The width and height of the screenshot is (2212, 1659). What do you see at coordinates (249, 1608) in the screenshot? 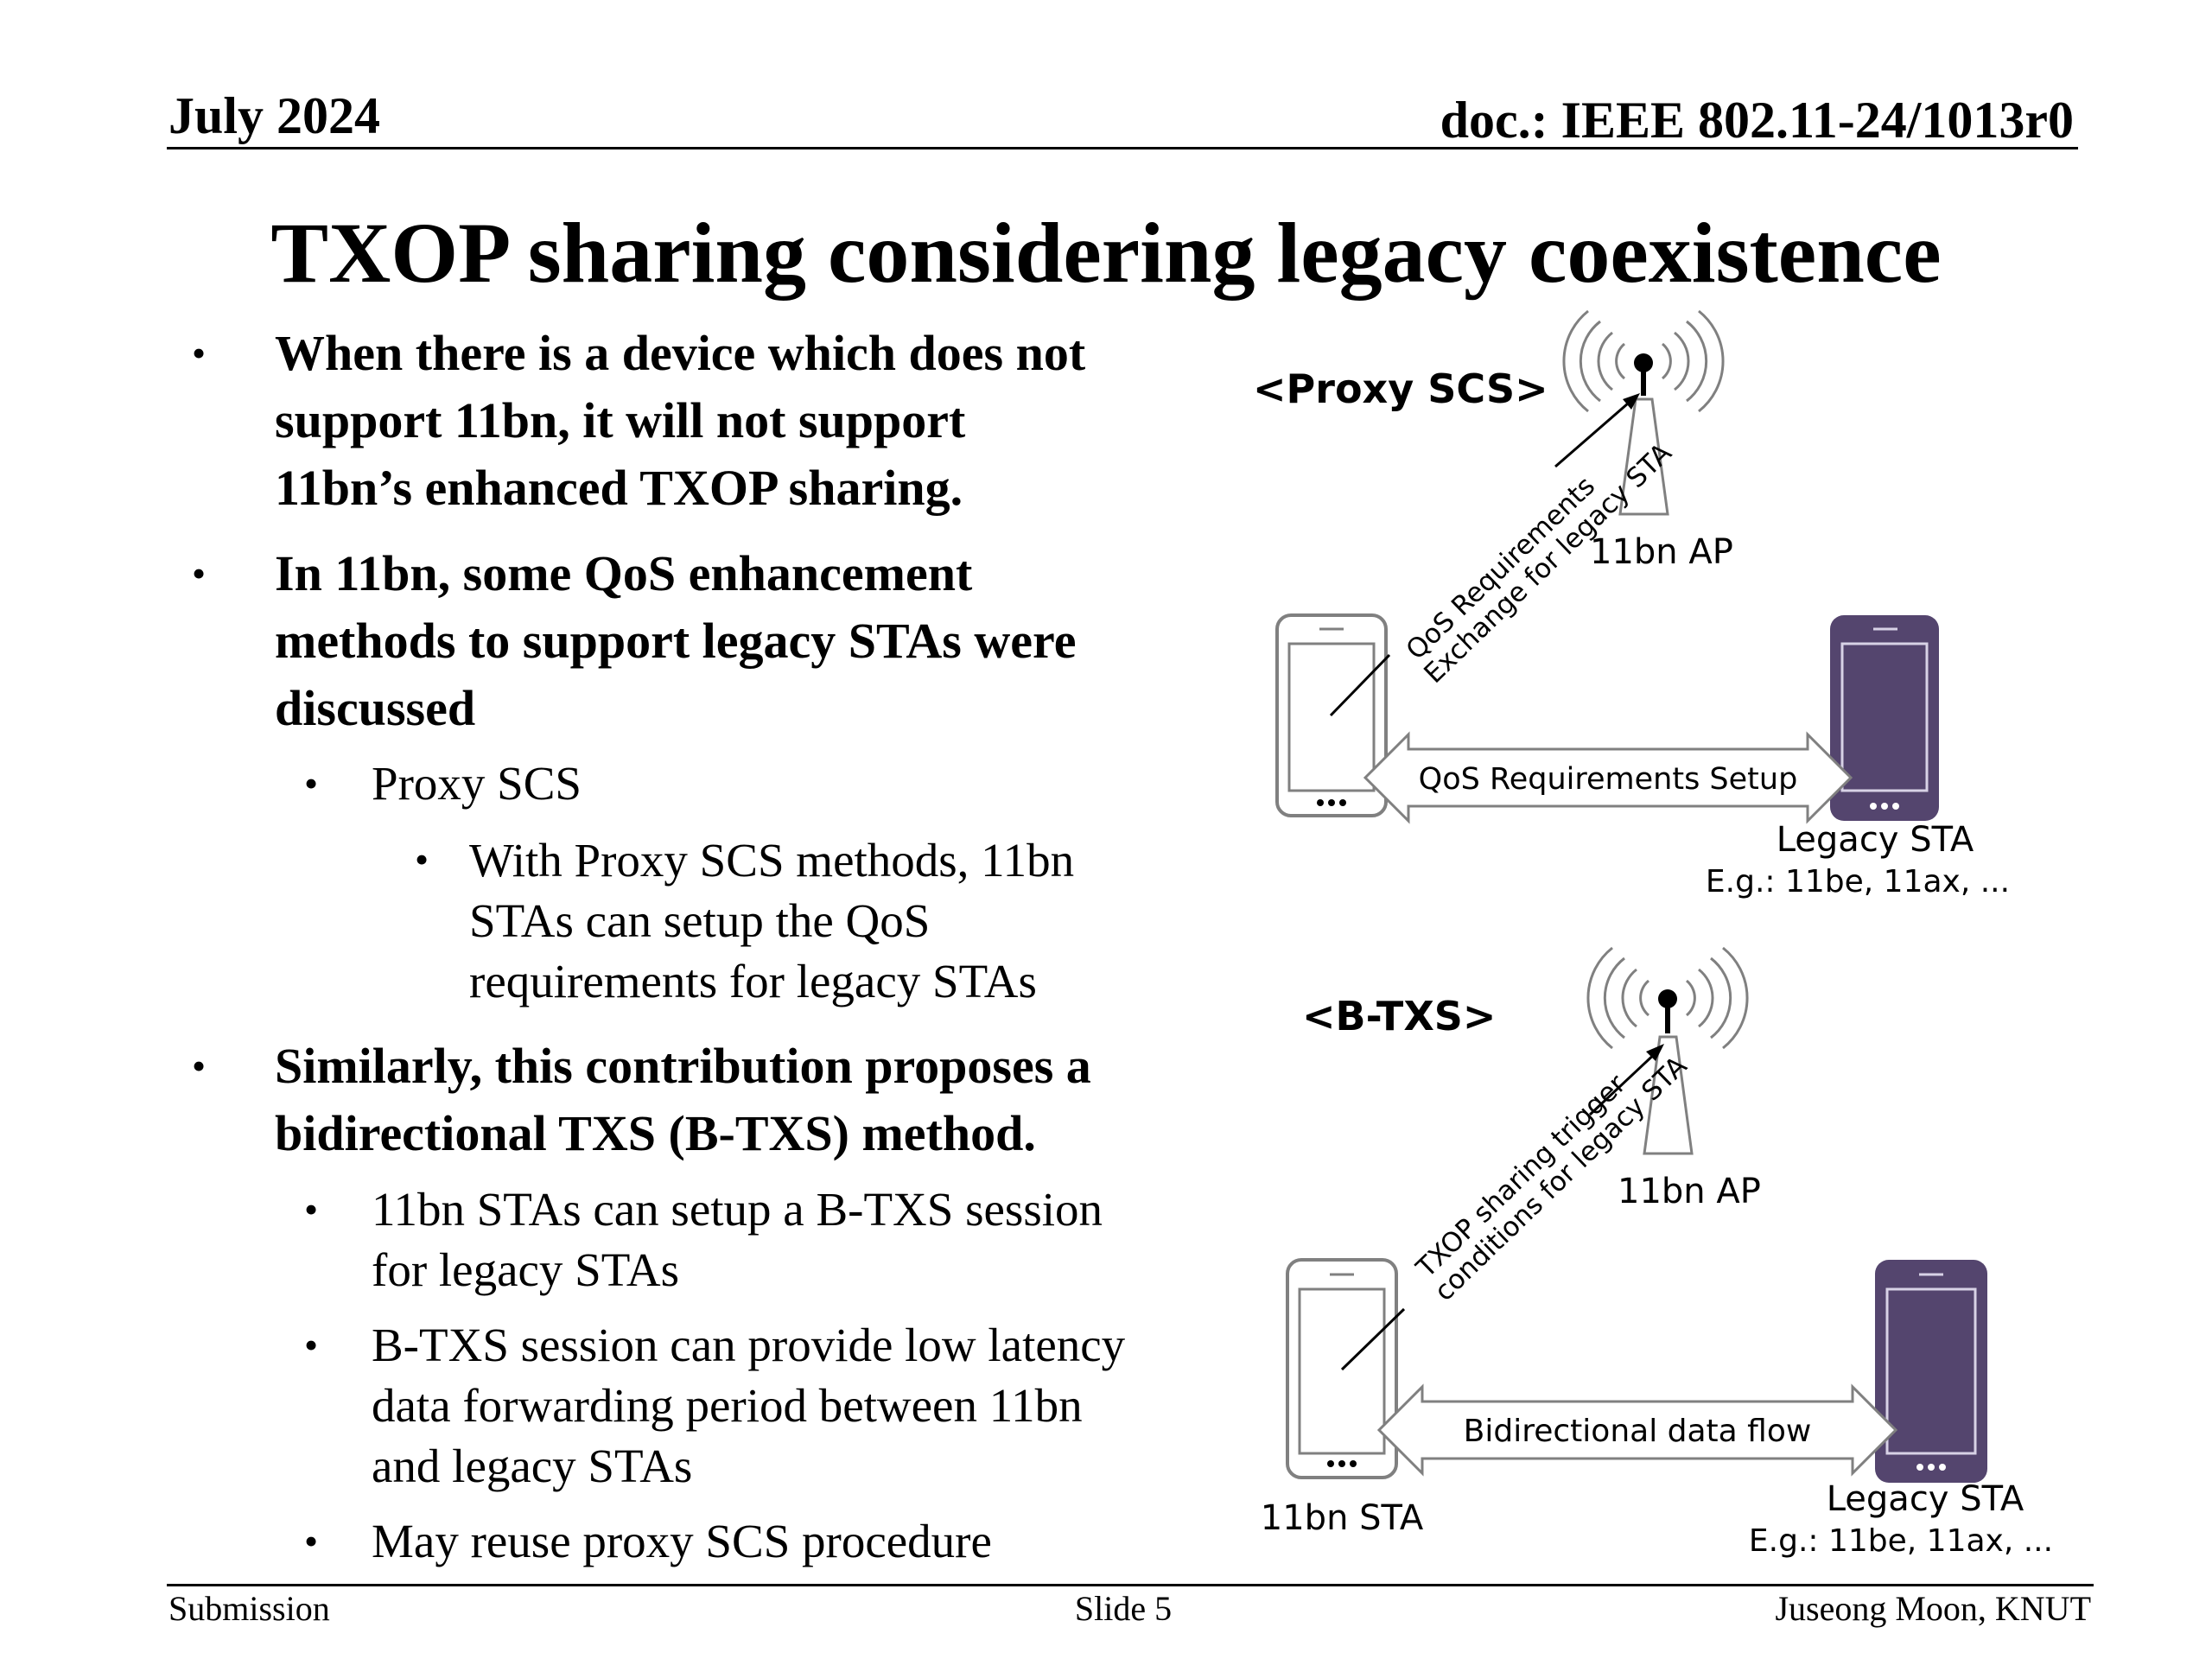
I see `footer-submission: Submission` at bounding box center [249, 1608].